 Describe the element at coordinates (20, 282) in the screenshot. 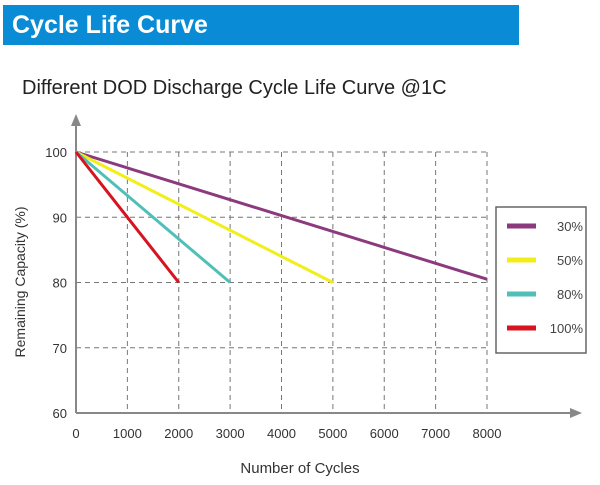

I see `y-axis-label: Remaining Capacity (%)` at that location.